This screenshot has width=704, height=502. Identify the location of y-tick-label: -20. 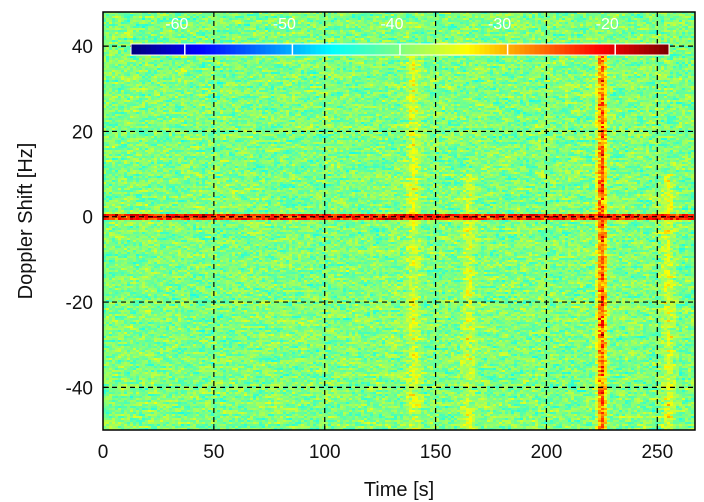
(79, 303).